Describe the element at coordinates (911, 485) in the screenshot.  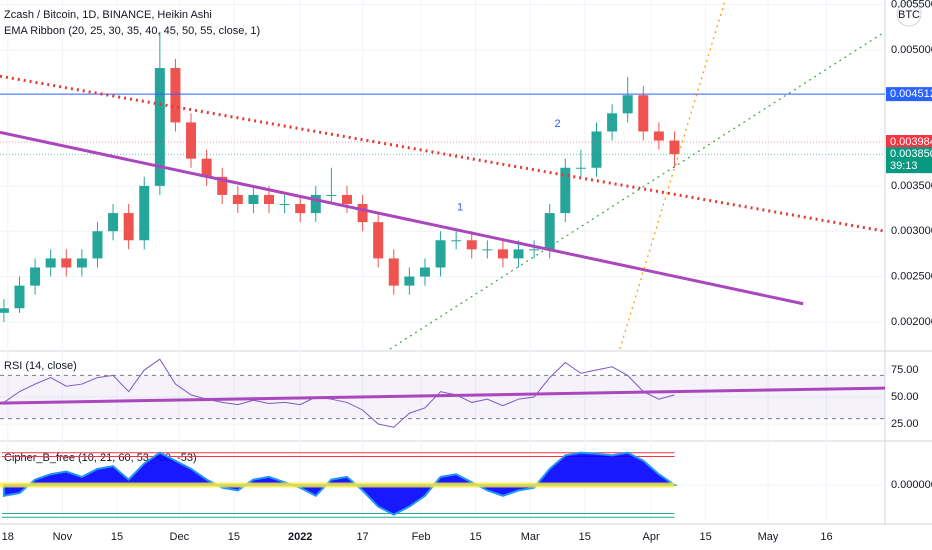
I see `y-tick-label: 0.000000` at that location.